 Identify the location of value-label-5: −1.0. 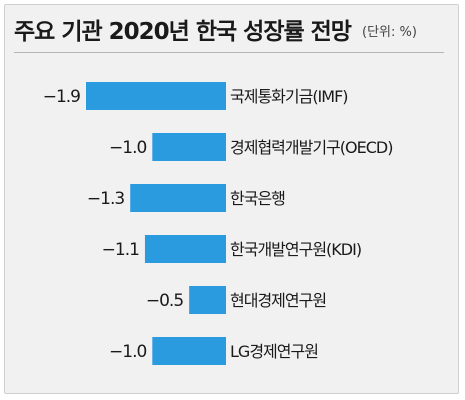
(127, 352).